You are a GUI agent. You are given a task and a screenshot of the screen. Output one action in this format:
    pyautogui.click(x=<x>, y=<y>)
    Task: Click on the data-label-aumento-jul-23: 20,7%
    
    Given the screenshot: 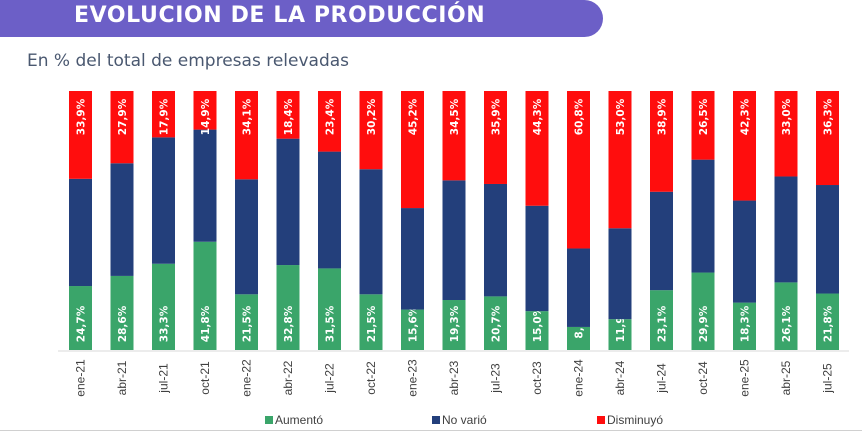 What is the action you would take?
    pyautogui.click(x=497, y=323)
    